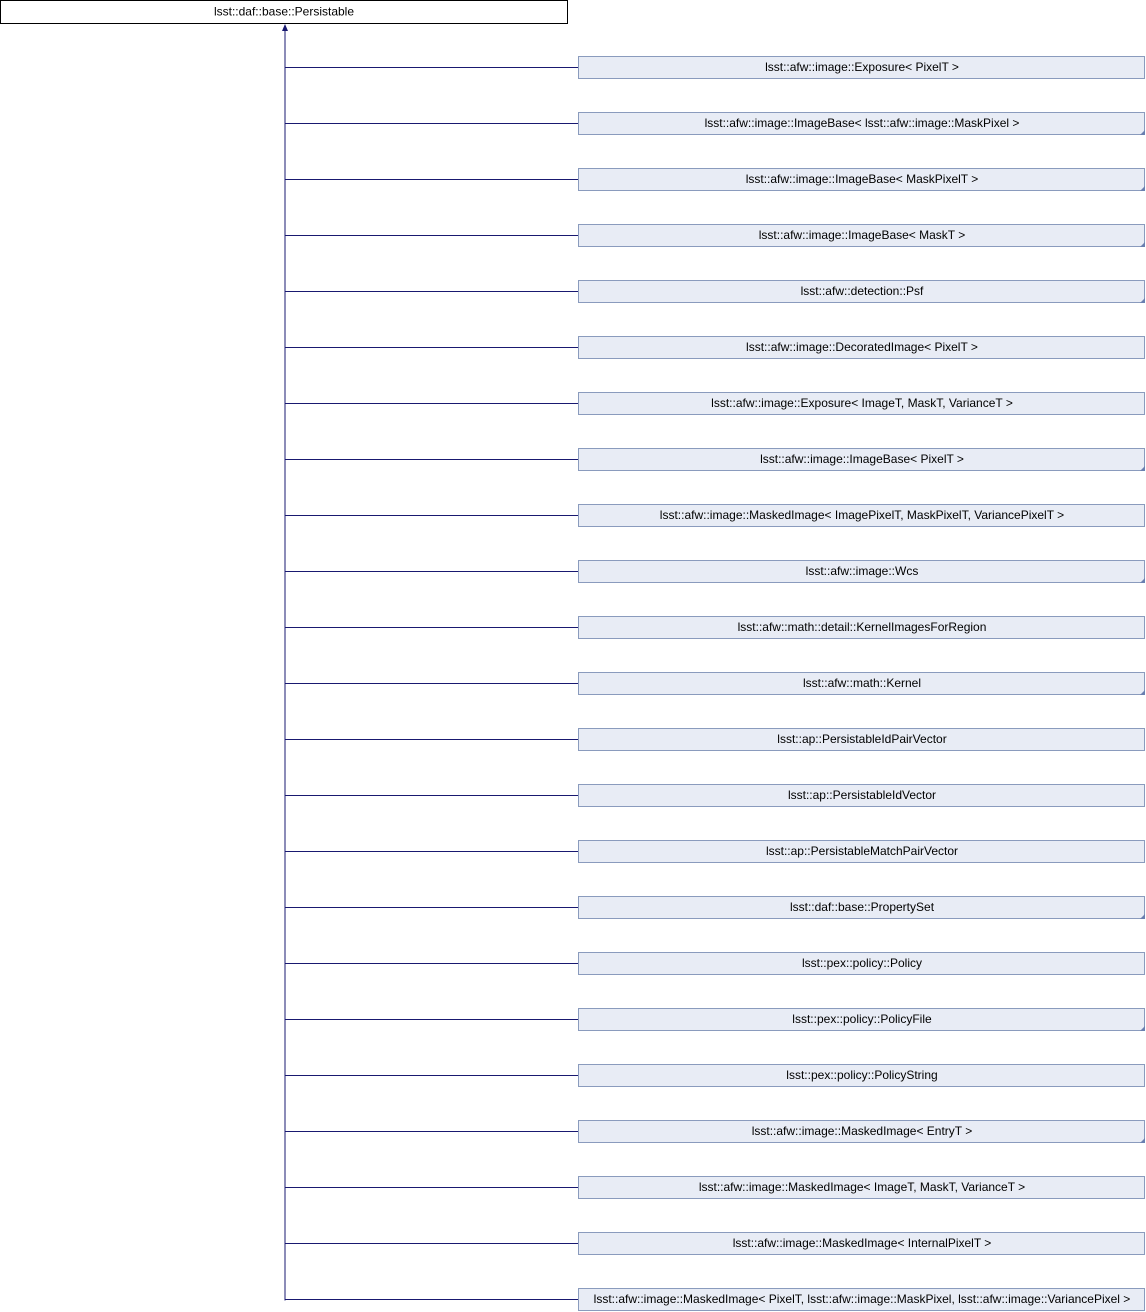 This screenshot has height=1312, width=1146. Describe the element at coordinates (285, 27) in the screenshot. I see `arrow-head` at that location.